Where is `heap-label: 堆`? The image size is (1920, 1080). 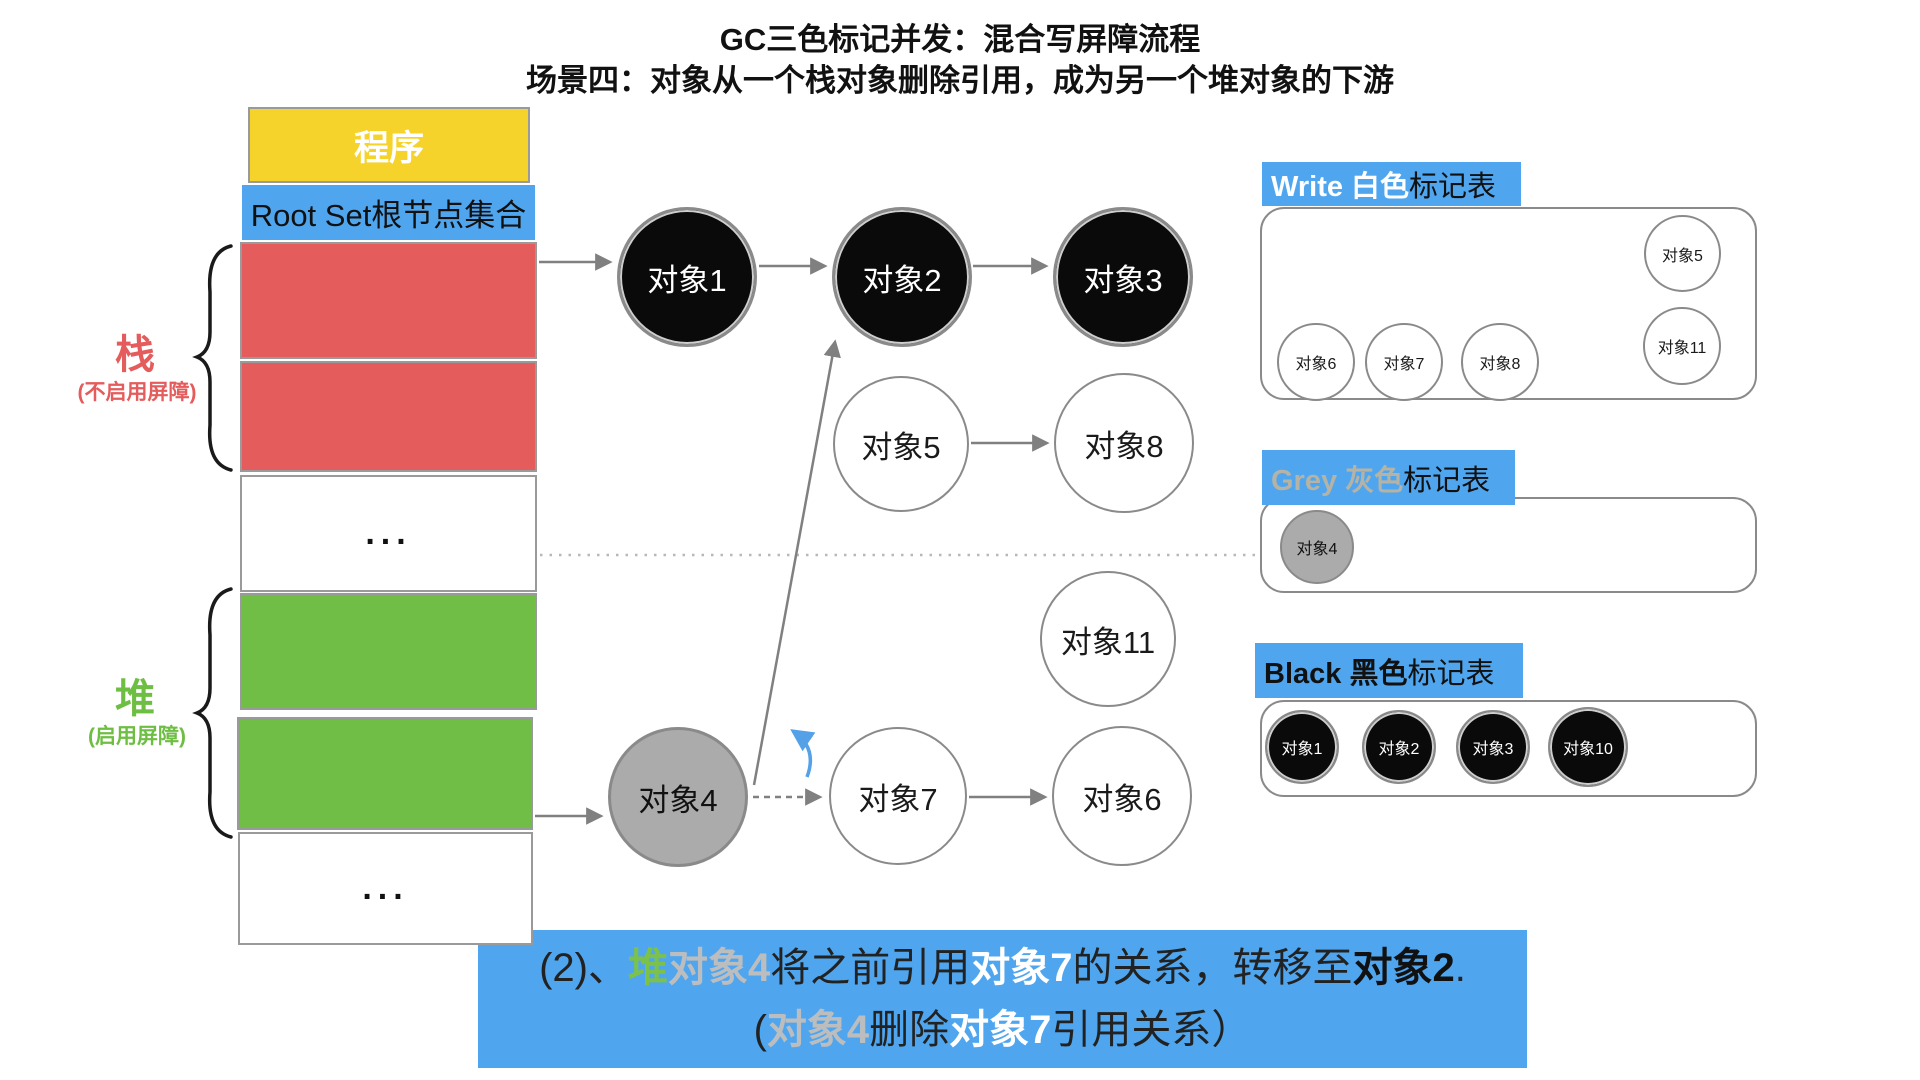
heap-label: 堆 is located at coordinates (135, 699).